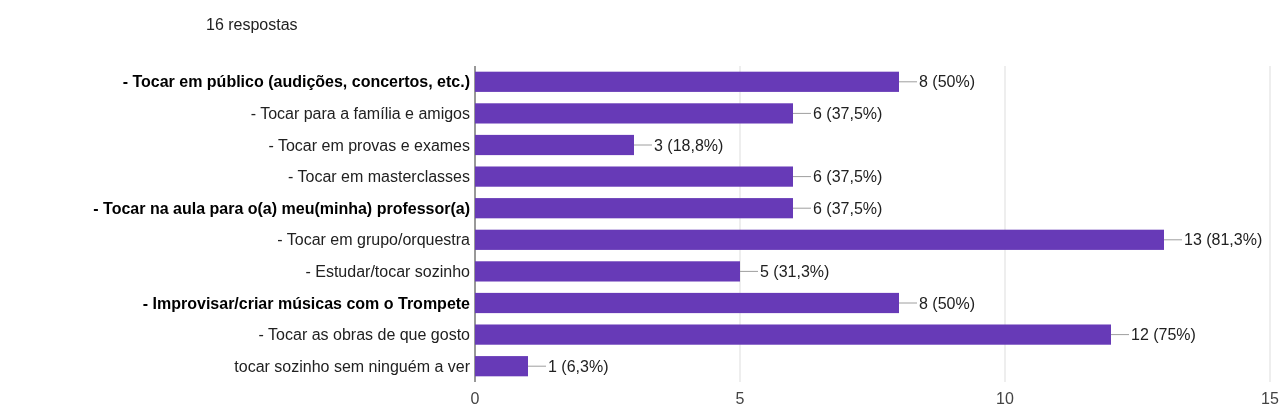 The height and width of the screenshot is (410, 1284). Describe the element at coordinates (475, 398) in the screenshot. I see `x-tick-label: 0` at that location.